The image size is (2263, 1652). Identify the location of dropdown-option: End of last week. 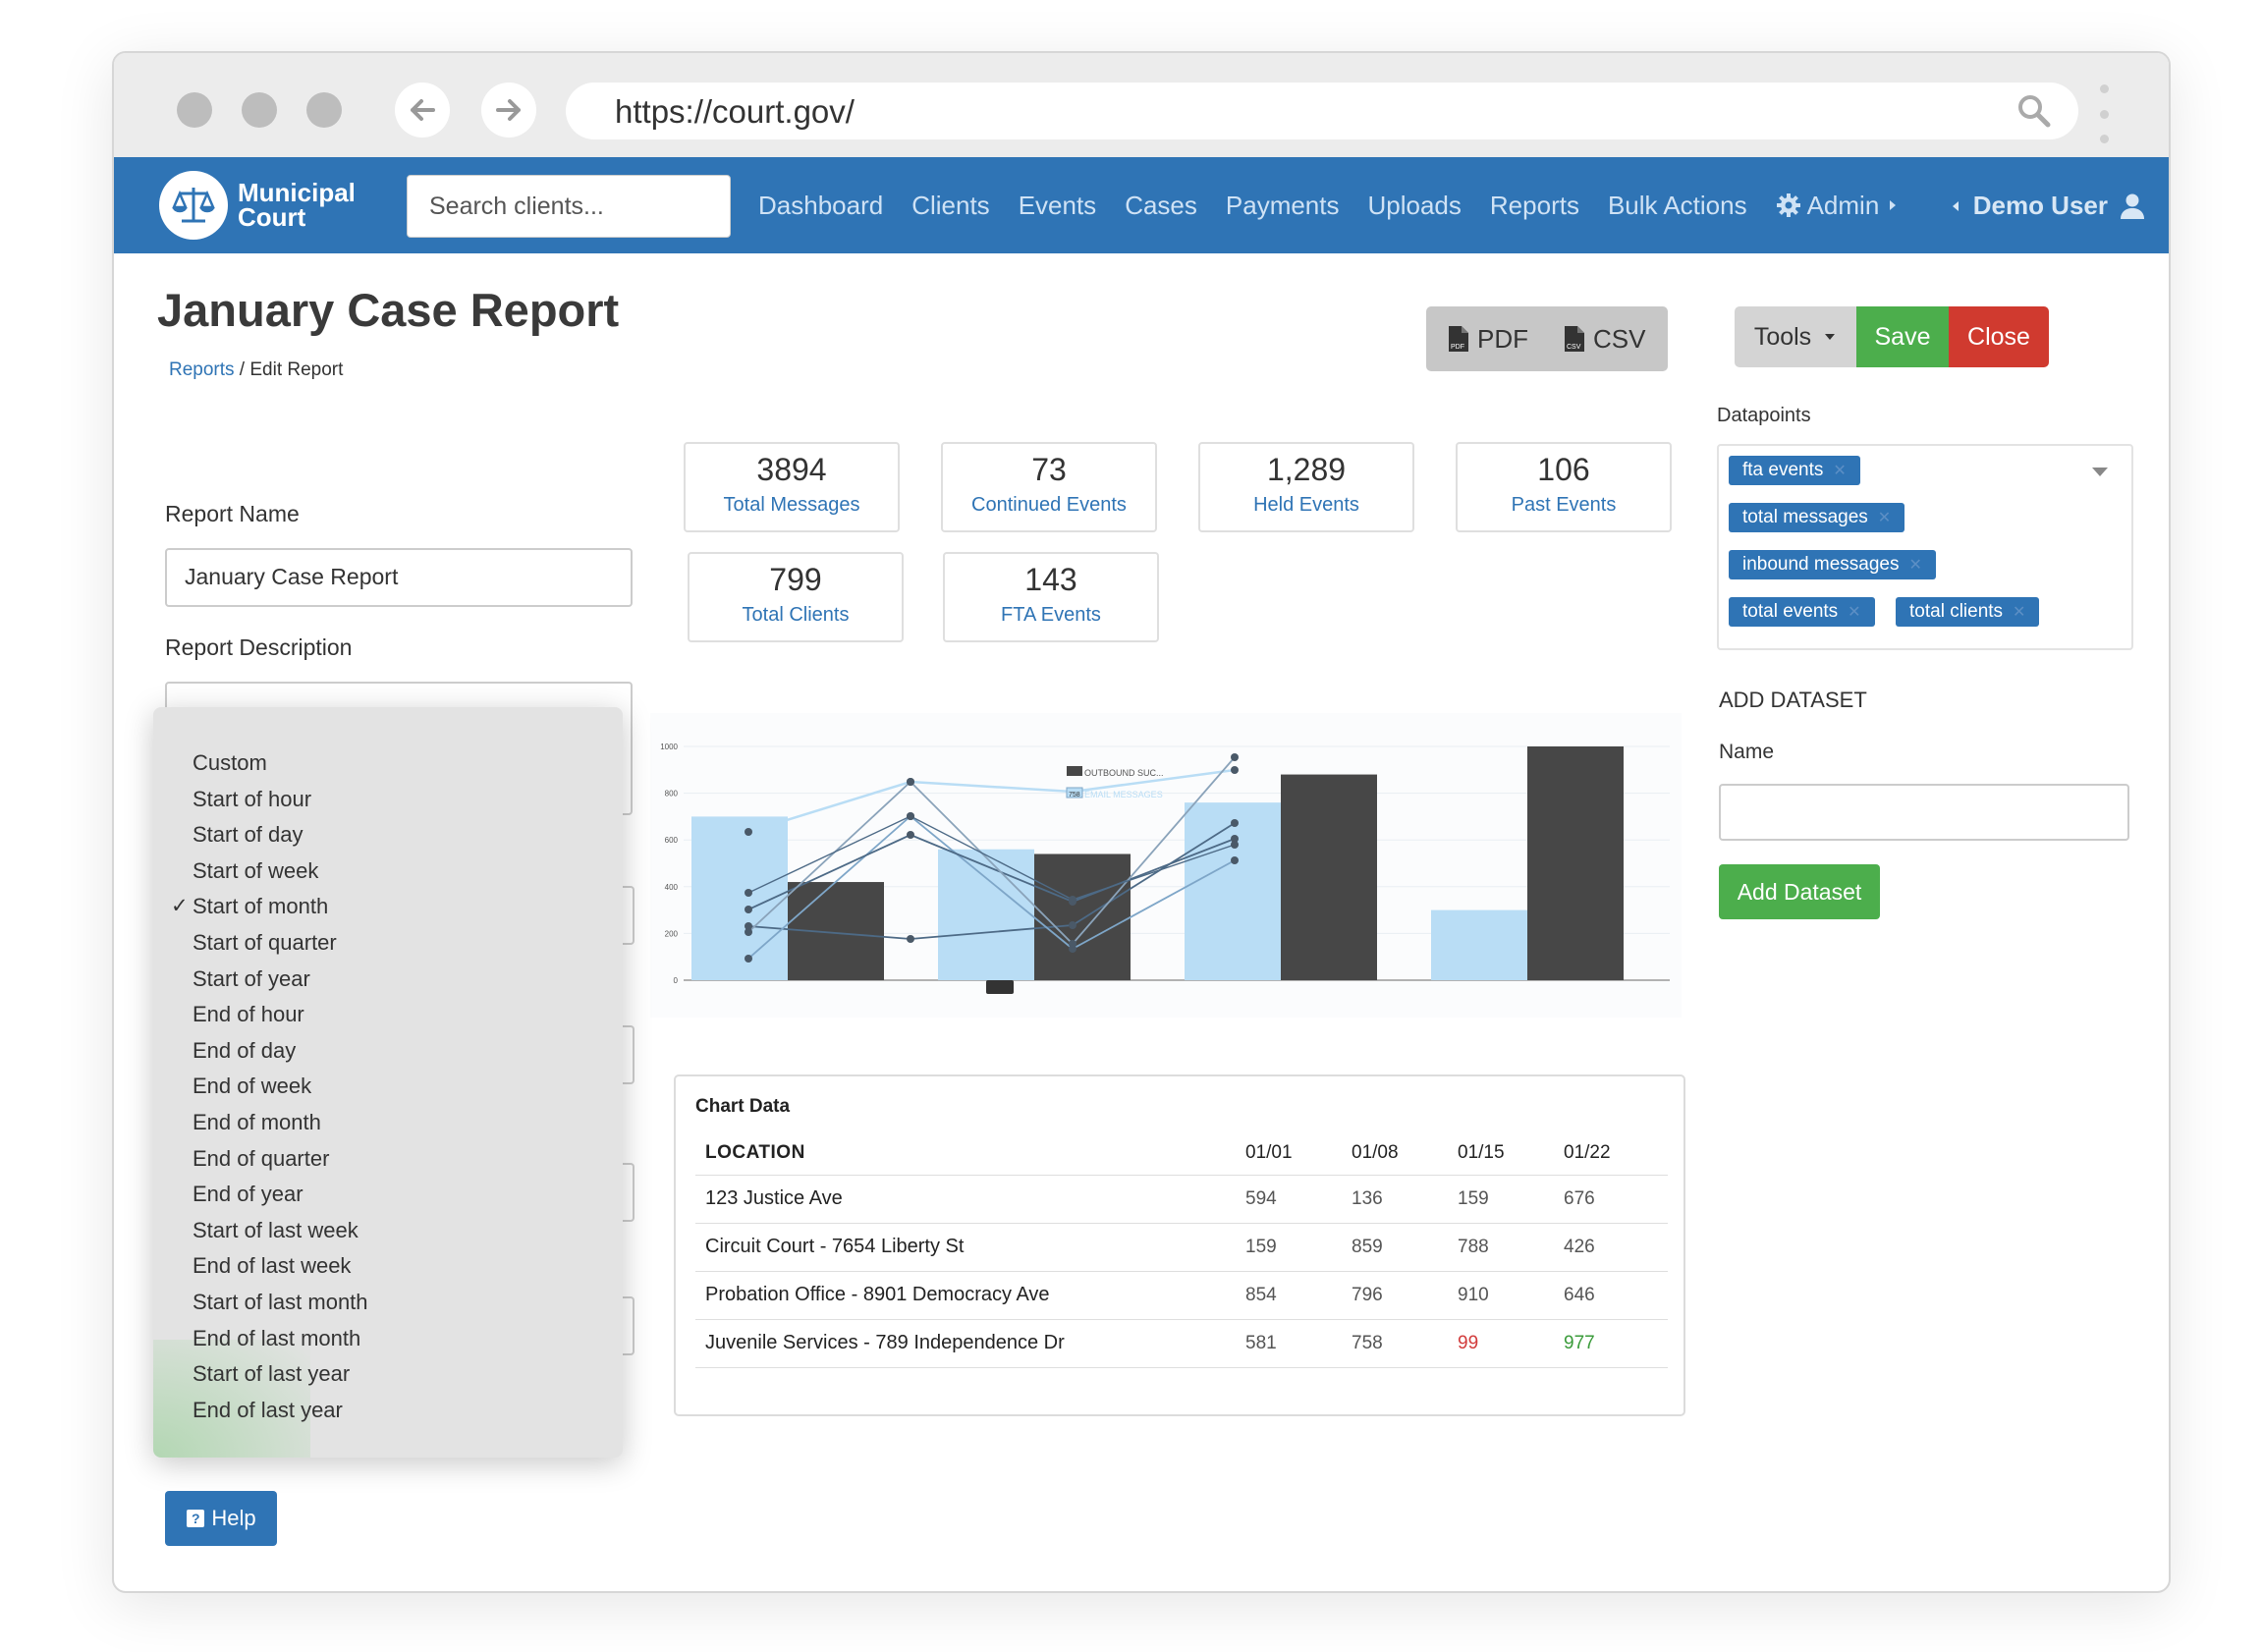
(272, 1266).